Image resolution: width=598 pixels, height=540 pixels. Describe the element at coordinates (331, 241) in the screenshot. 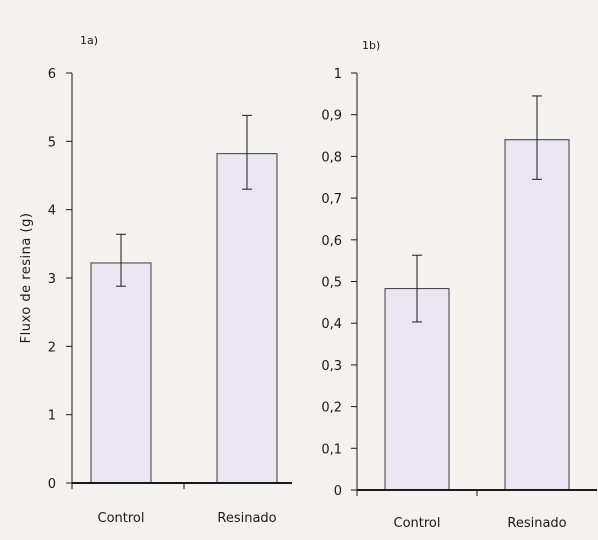

I see `y-tick-label: 0,6` at that location.